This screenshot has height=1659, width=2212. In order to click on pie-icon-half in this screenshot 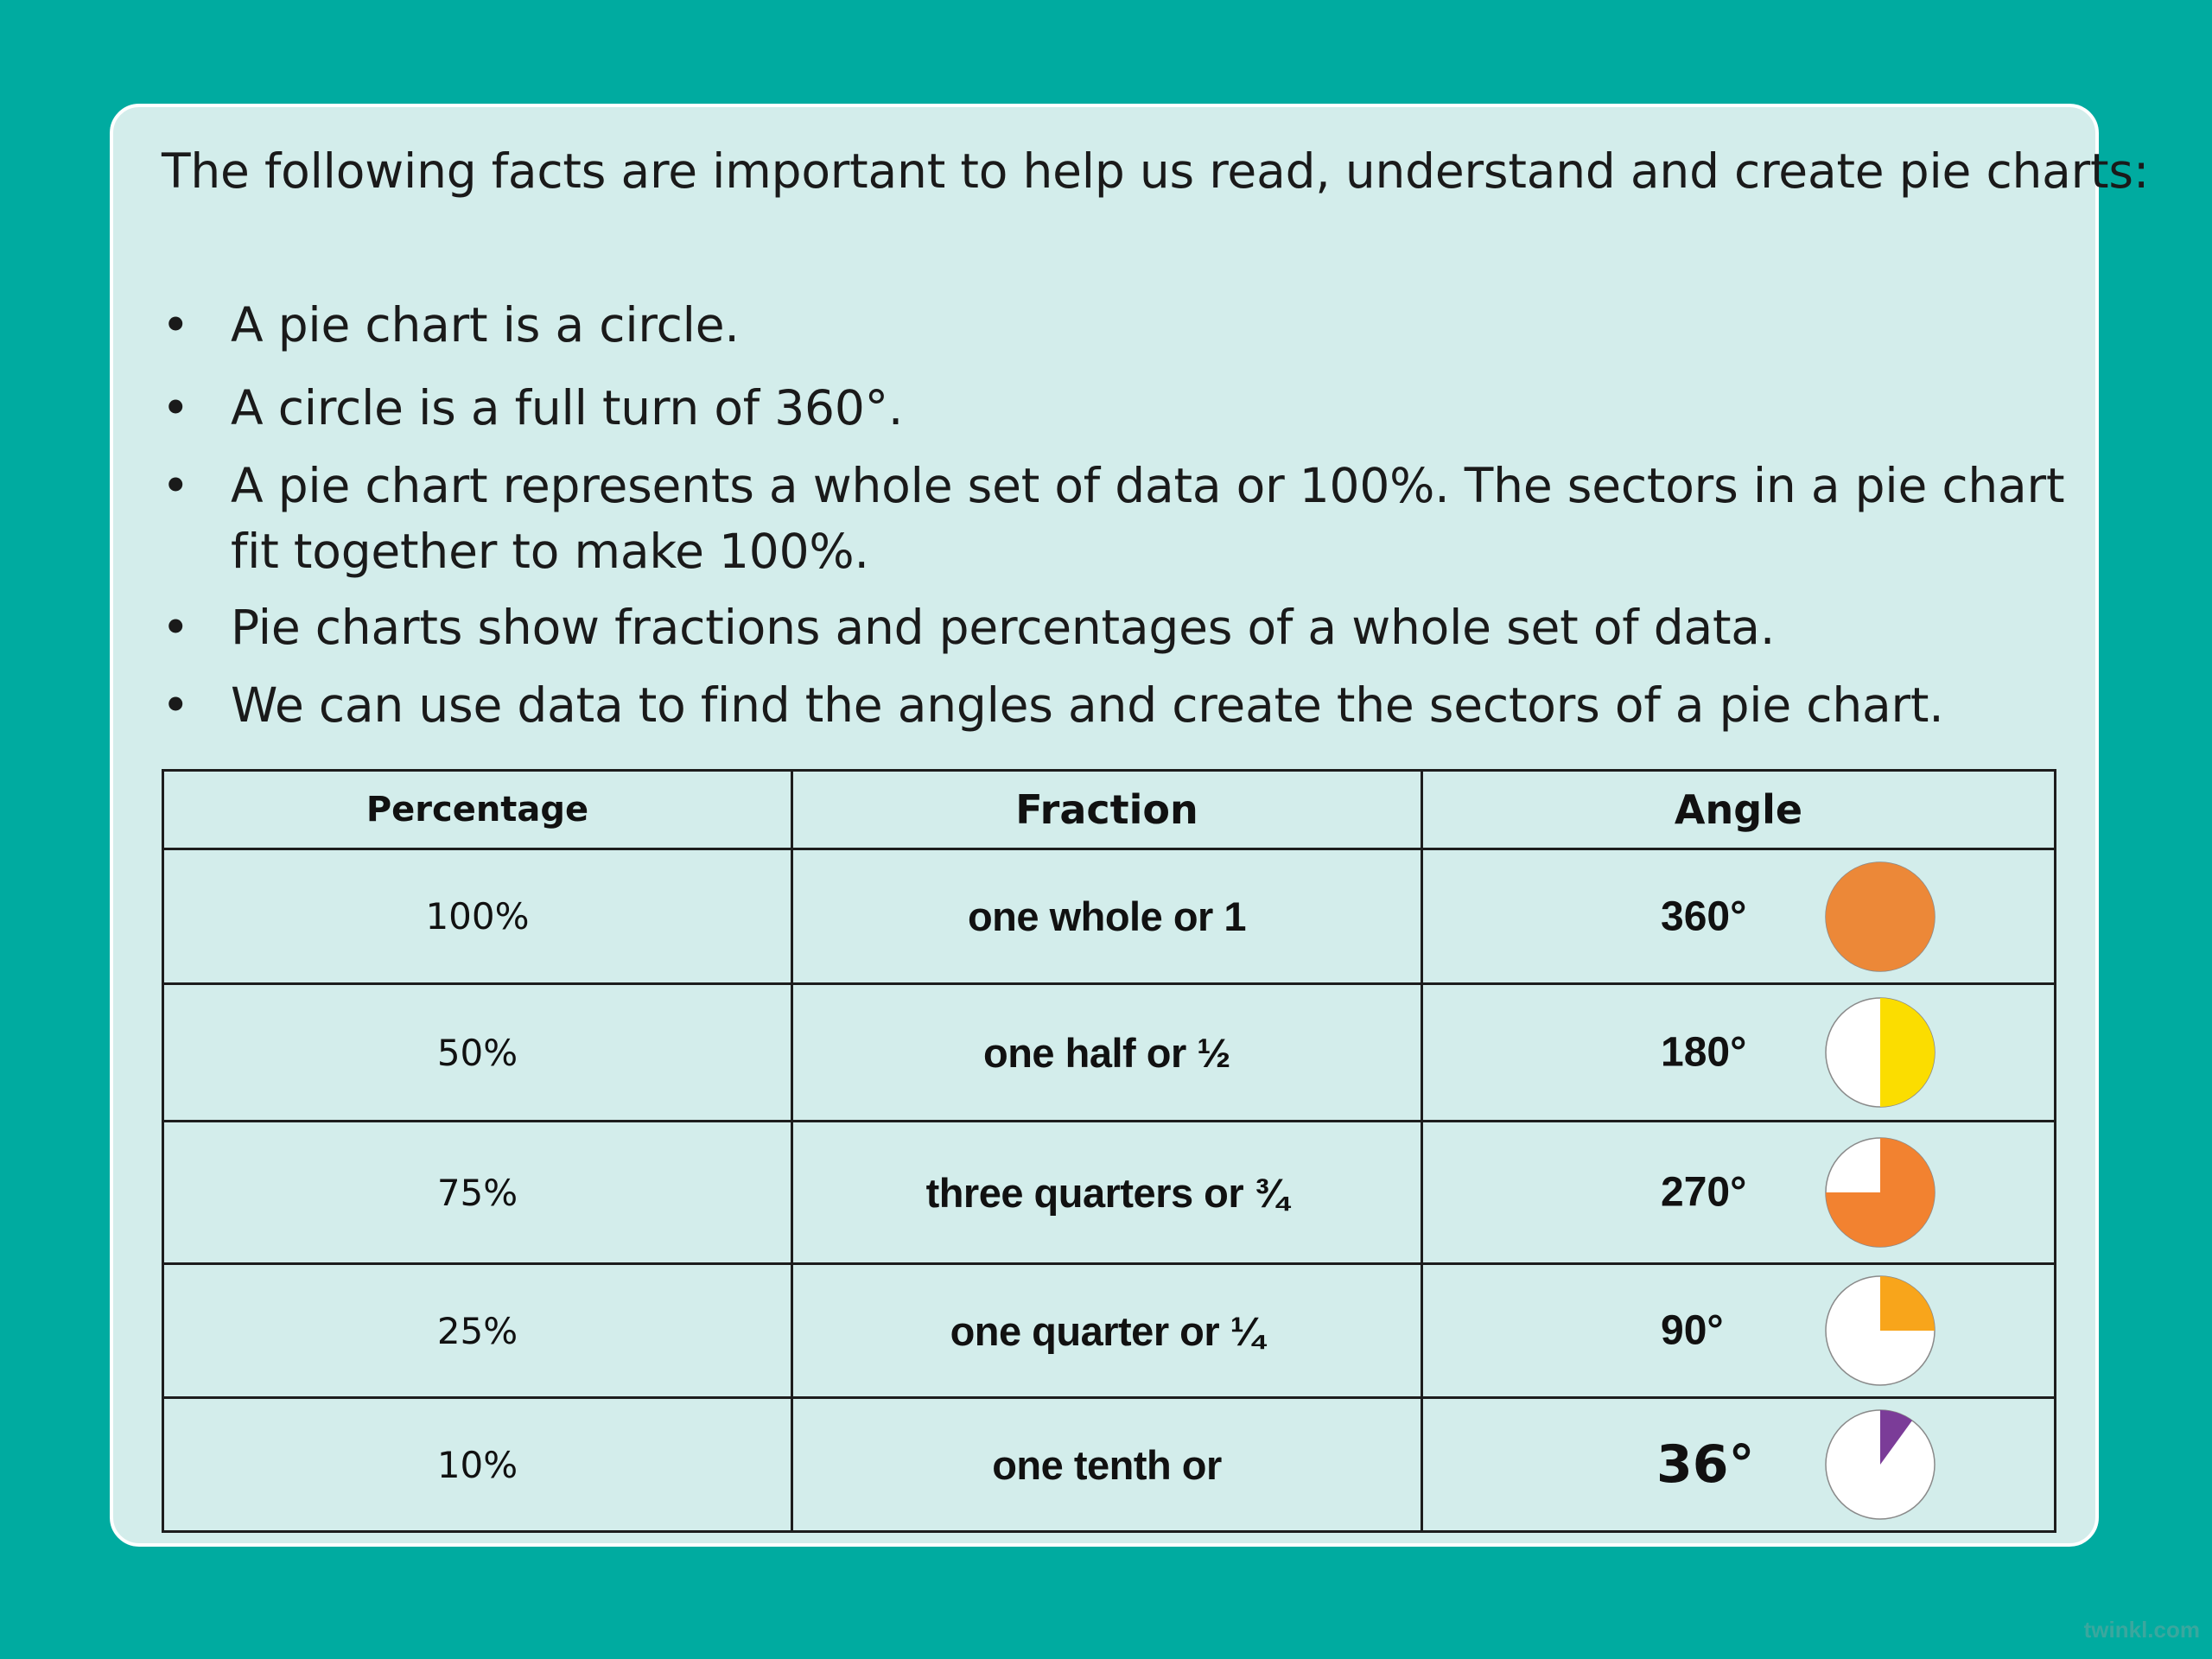, I will do `click(1881, 1052)`.